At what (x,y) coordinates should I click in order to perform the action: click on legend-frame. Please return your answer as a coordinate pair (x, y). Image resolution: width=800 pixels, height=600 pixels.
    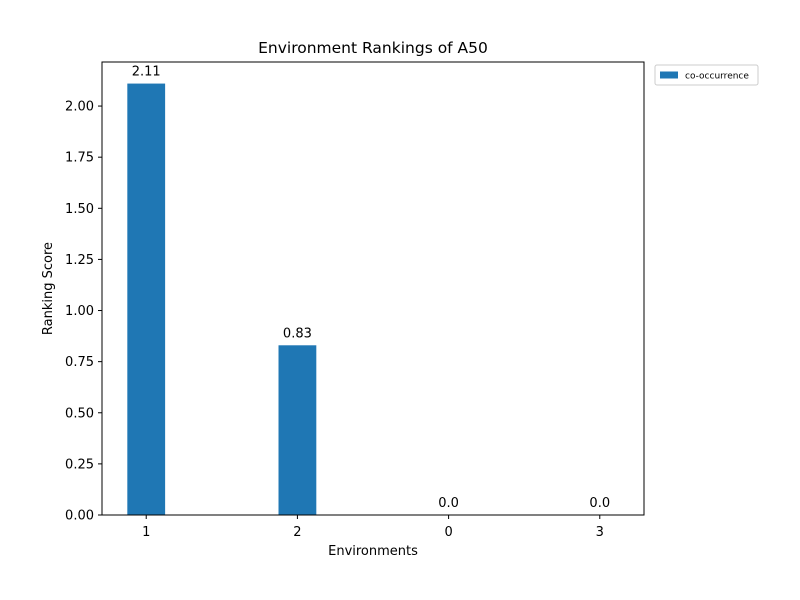
    Looking at the image, I should click on (706, 75).